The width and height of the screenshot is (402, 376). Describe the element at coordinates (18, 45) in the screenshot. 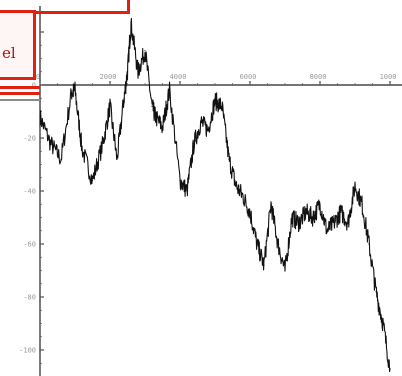

I see `cropped-dialog-box` at that location.